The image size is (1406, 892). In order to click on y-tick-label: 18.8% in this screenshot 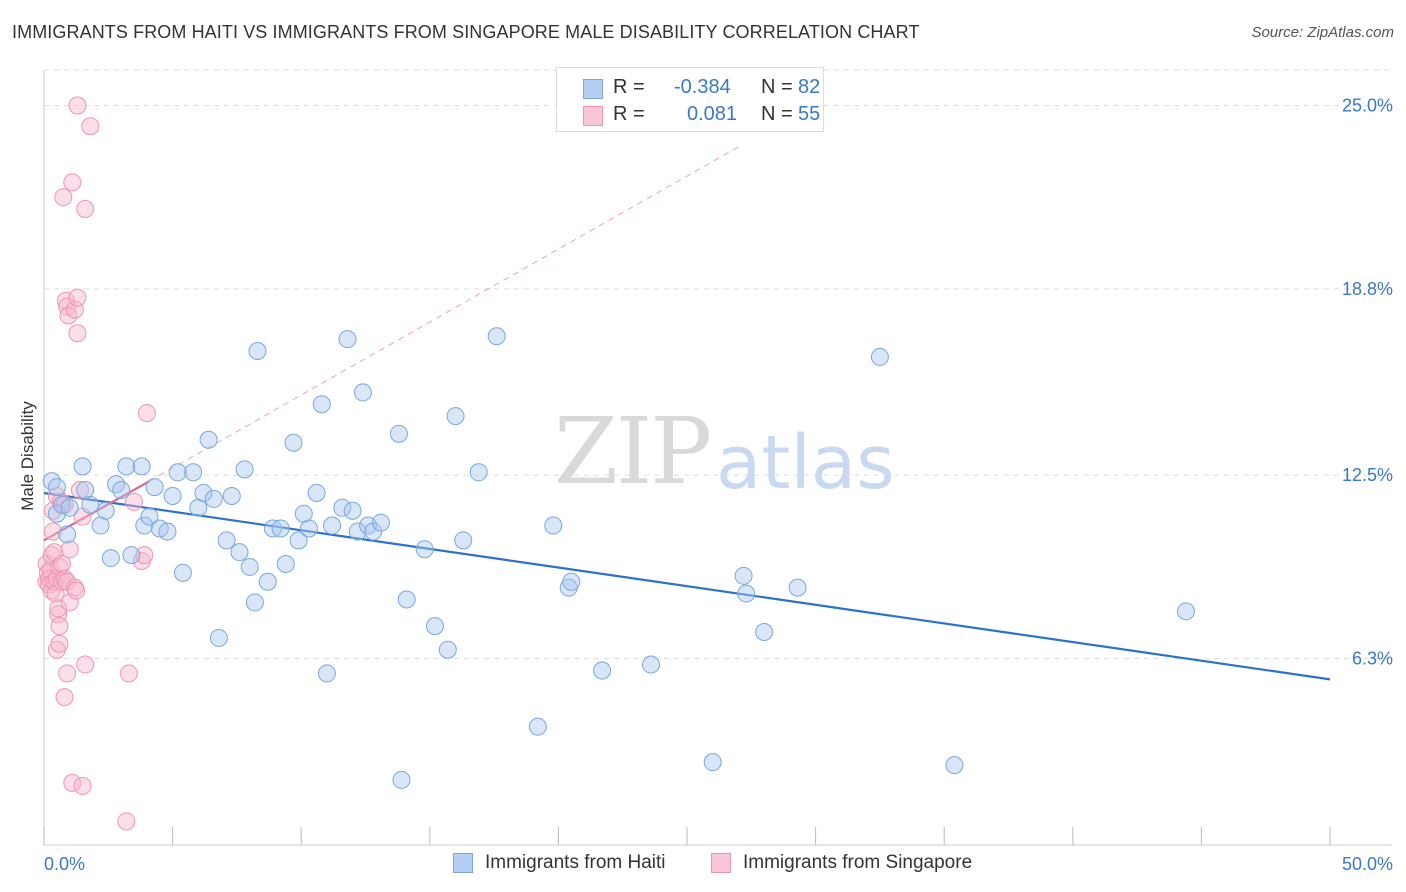, I will do `click(1367, 289)`.